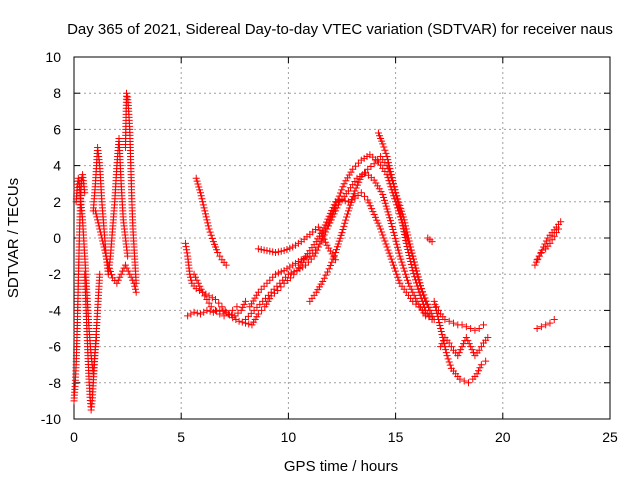 This screenshot has width=640, height=480. Describe the element at coordinates (110, 206) in the screenshot. I see `series-track-d` at that location.